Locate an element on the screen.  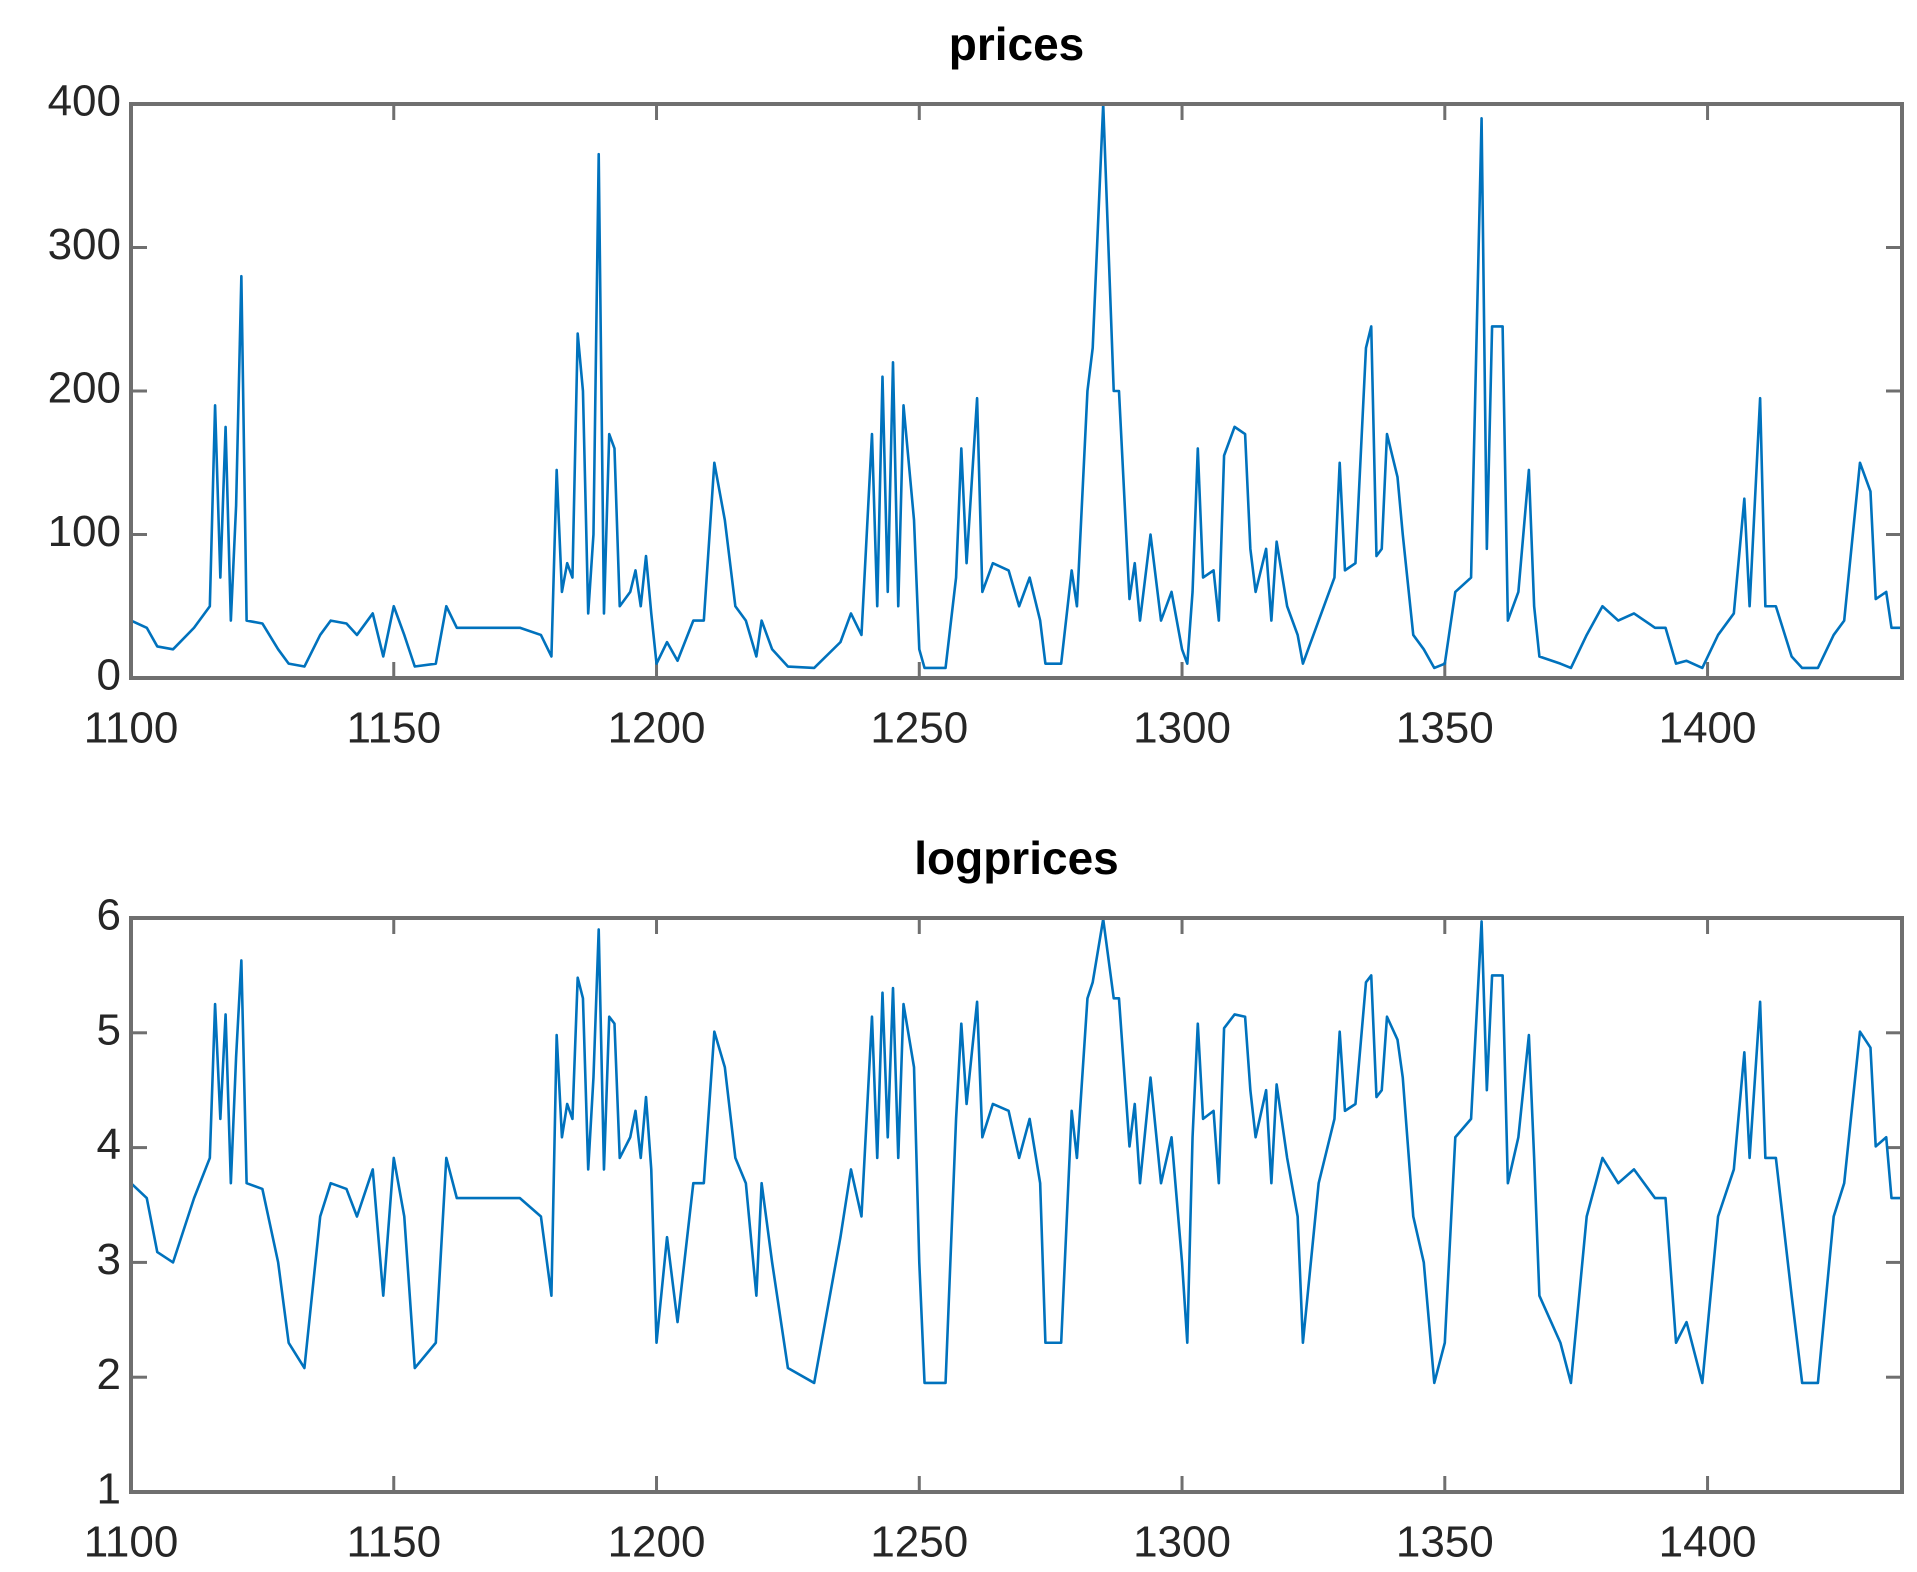
y-tick-label: 5 is located at coordinates (109, 1029).